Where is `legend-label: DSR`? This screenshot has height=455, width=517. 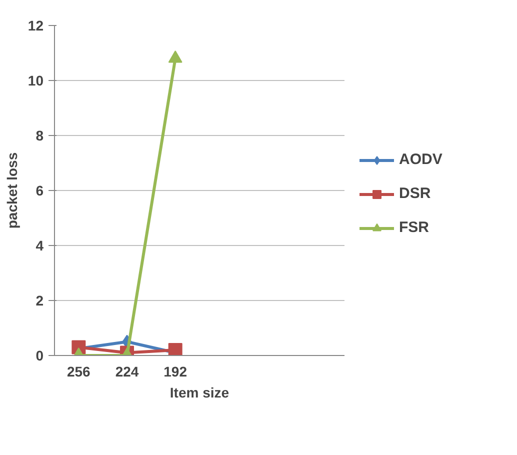 legend-label: DSR is located at coordinates (415, 193).